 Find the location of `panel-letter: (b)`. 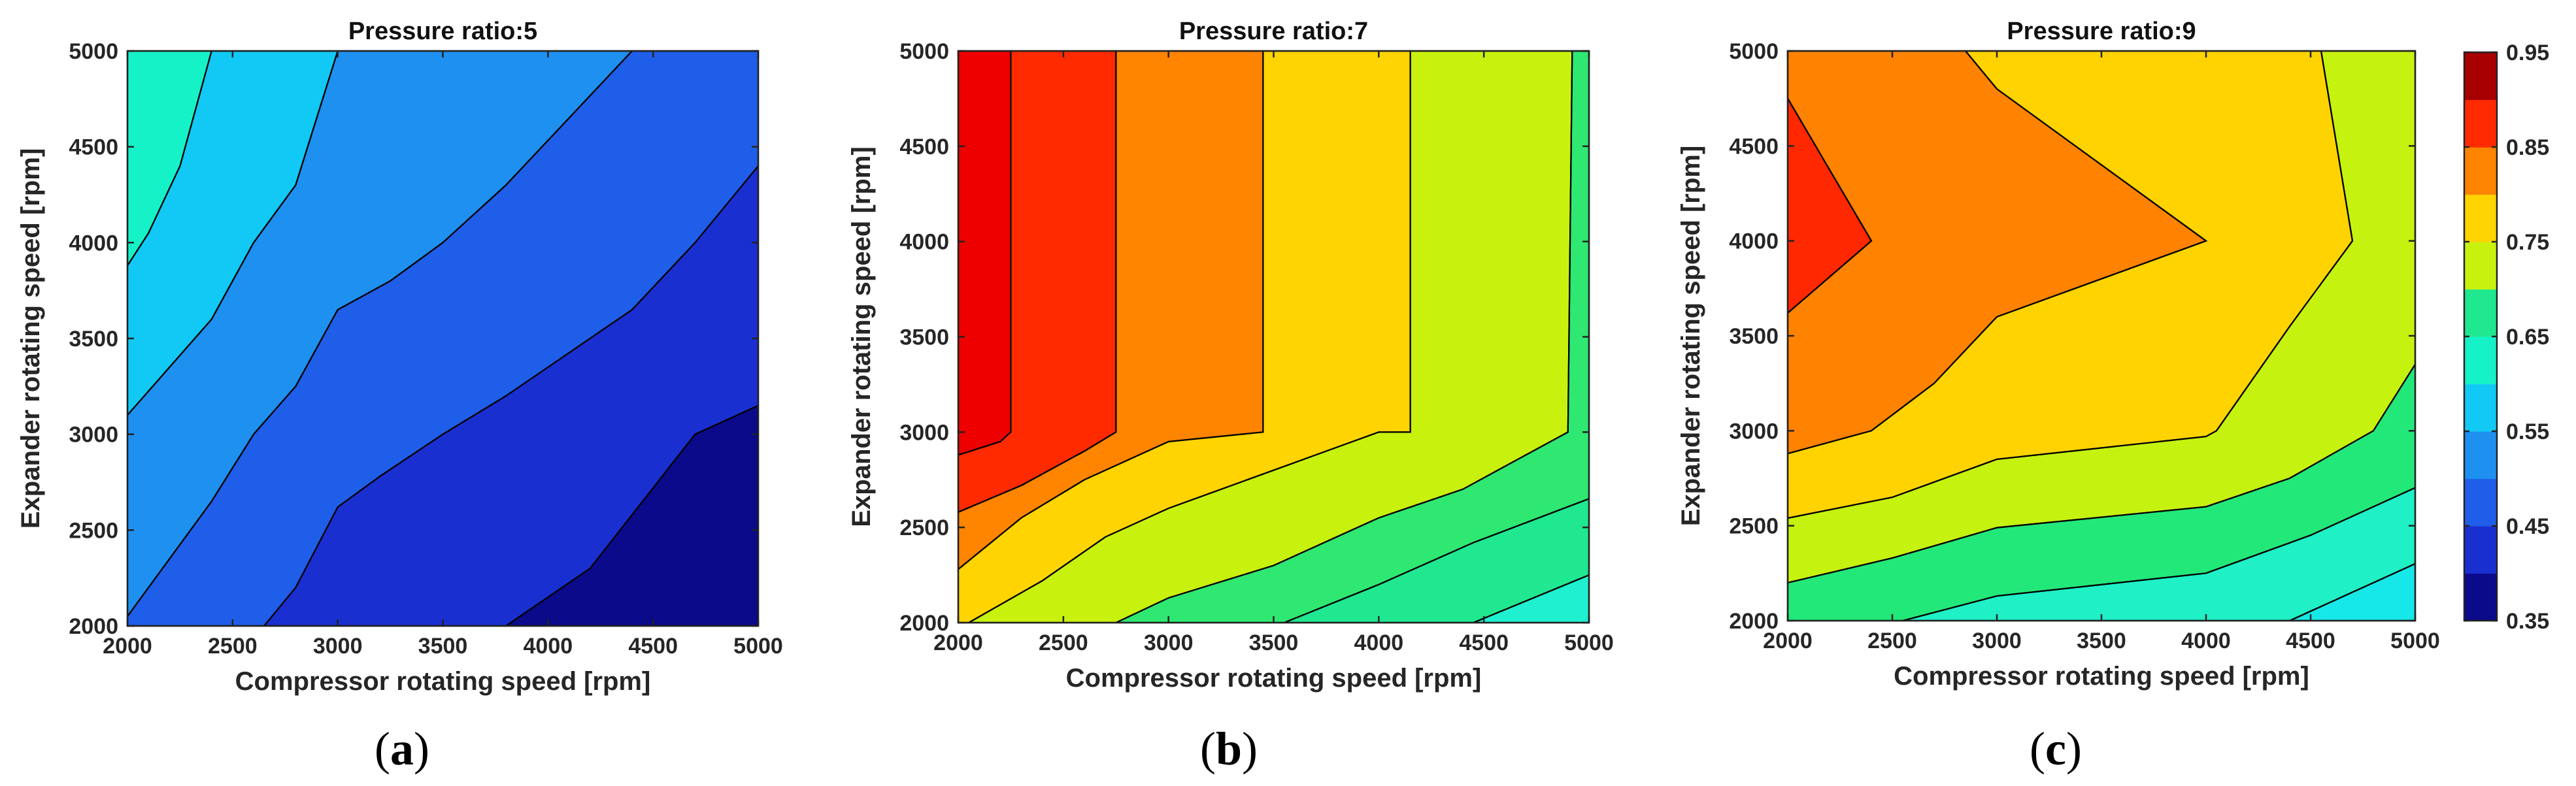

panel-letter: (b) is located at coordinates (1229, 749).